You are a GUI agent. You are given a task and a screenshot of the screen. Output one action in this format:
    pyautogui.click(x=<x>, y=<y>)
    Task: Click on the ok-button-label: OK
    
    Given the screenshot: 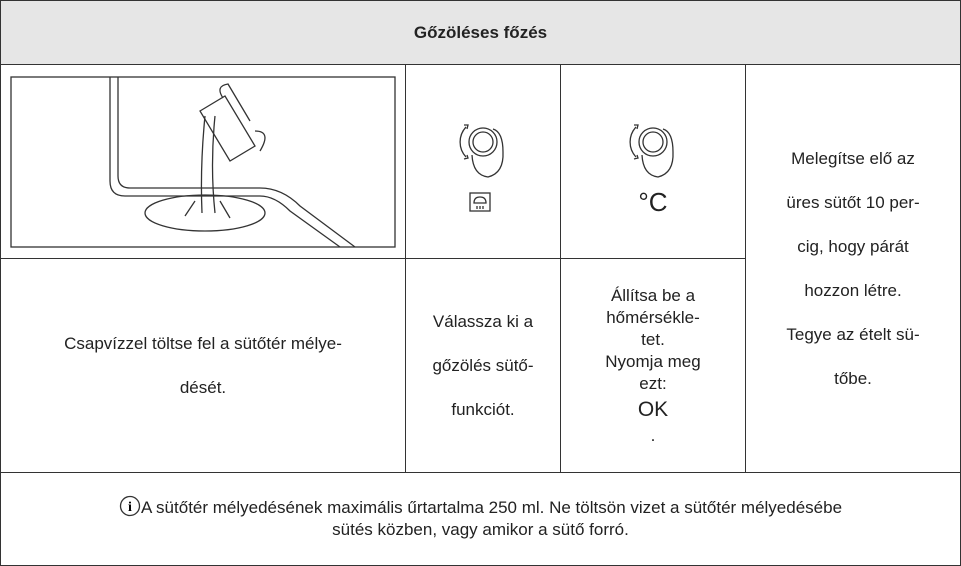 What is the action you would take?
    pyautogui.click(x=653, y=409)
    